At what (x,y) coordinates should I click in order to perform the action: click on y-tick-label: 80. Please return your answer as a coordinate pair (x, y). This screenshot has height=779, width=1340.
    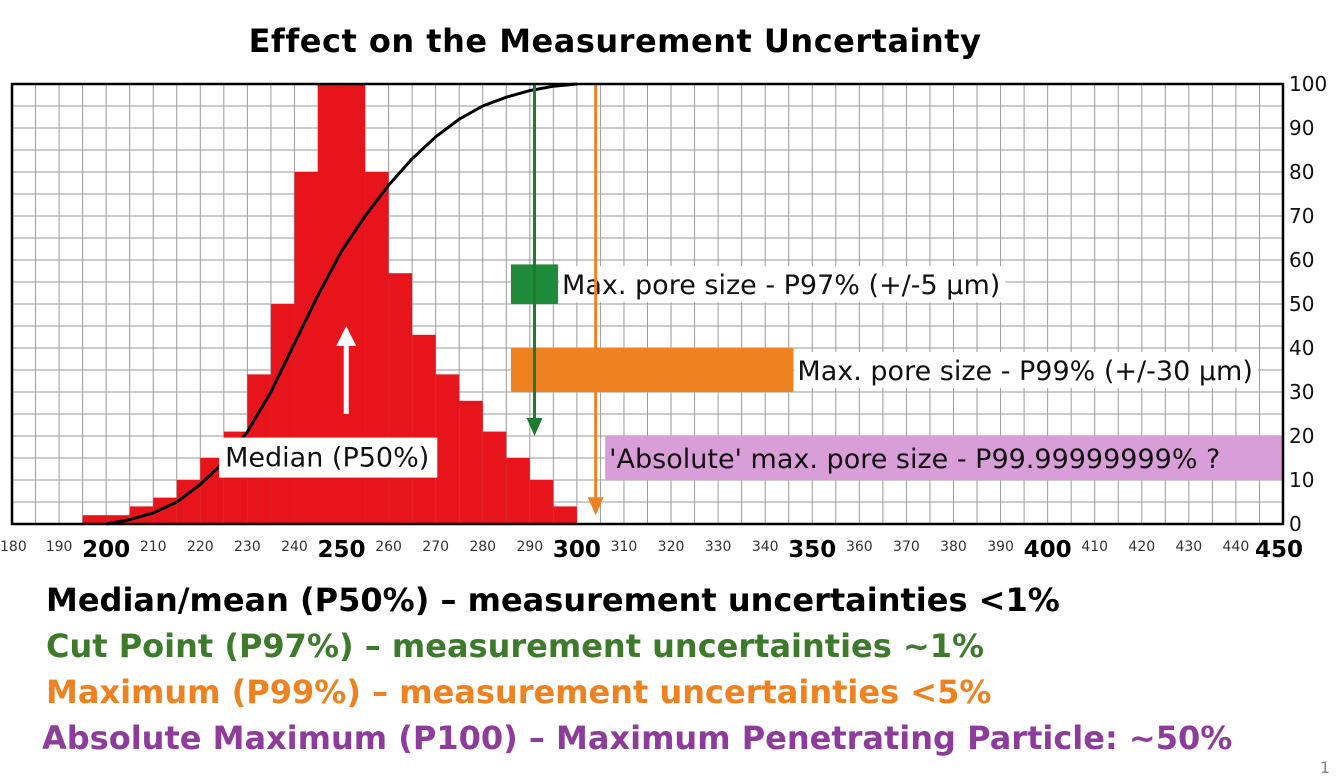
    Looking at the image, I should click on (1301, 172).